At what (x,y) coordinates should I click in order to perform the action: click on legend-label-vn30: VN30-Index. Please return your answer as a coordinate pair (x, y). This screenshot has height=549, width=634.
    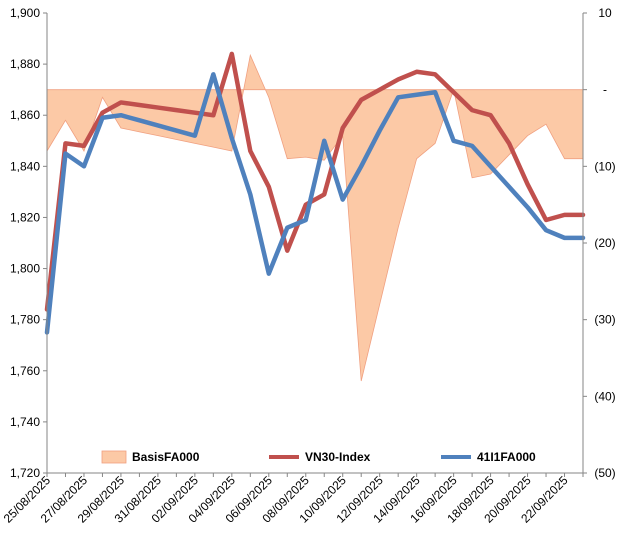
    Looking at the image, I should click on (338, 457).